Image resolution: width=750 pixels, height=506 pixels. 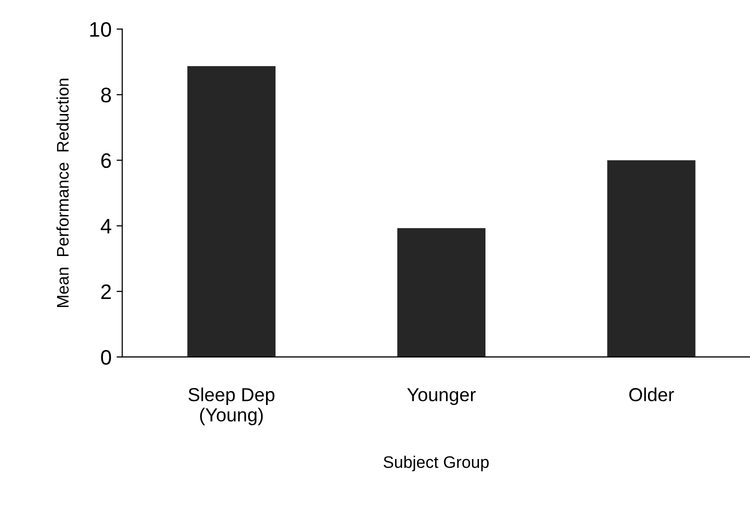 What do you see at coordinates (106, 357) in the screenshot?
I see `y-tick-label: 0` at bounding box center [106, 357].